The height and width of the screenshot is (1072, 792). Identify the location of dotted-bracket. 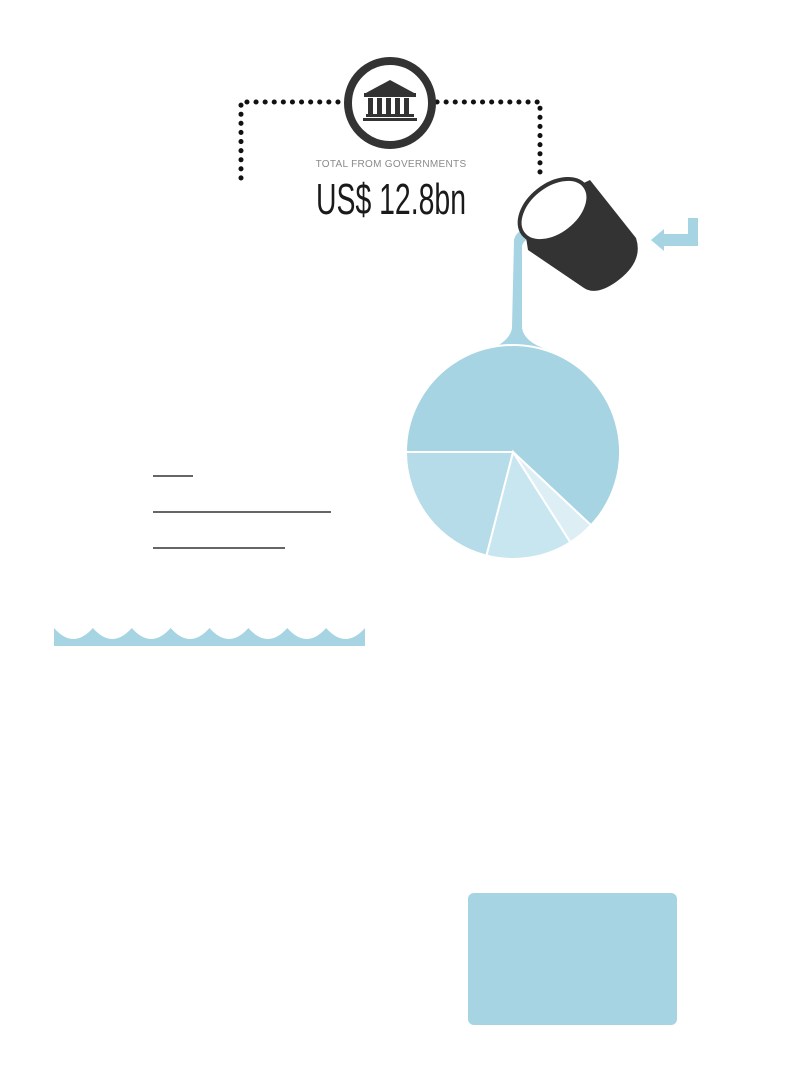
(390, 141).